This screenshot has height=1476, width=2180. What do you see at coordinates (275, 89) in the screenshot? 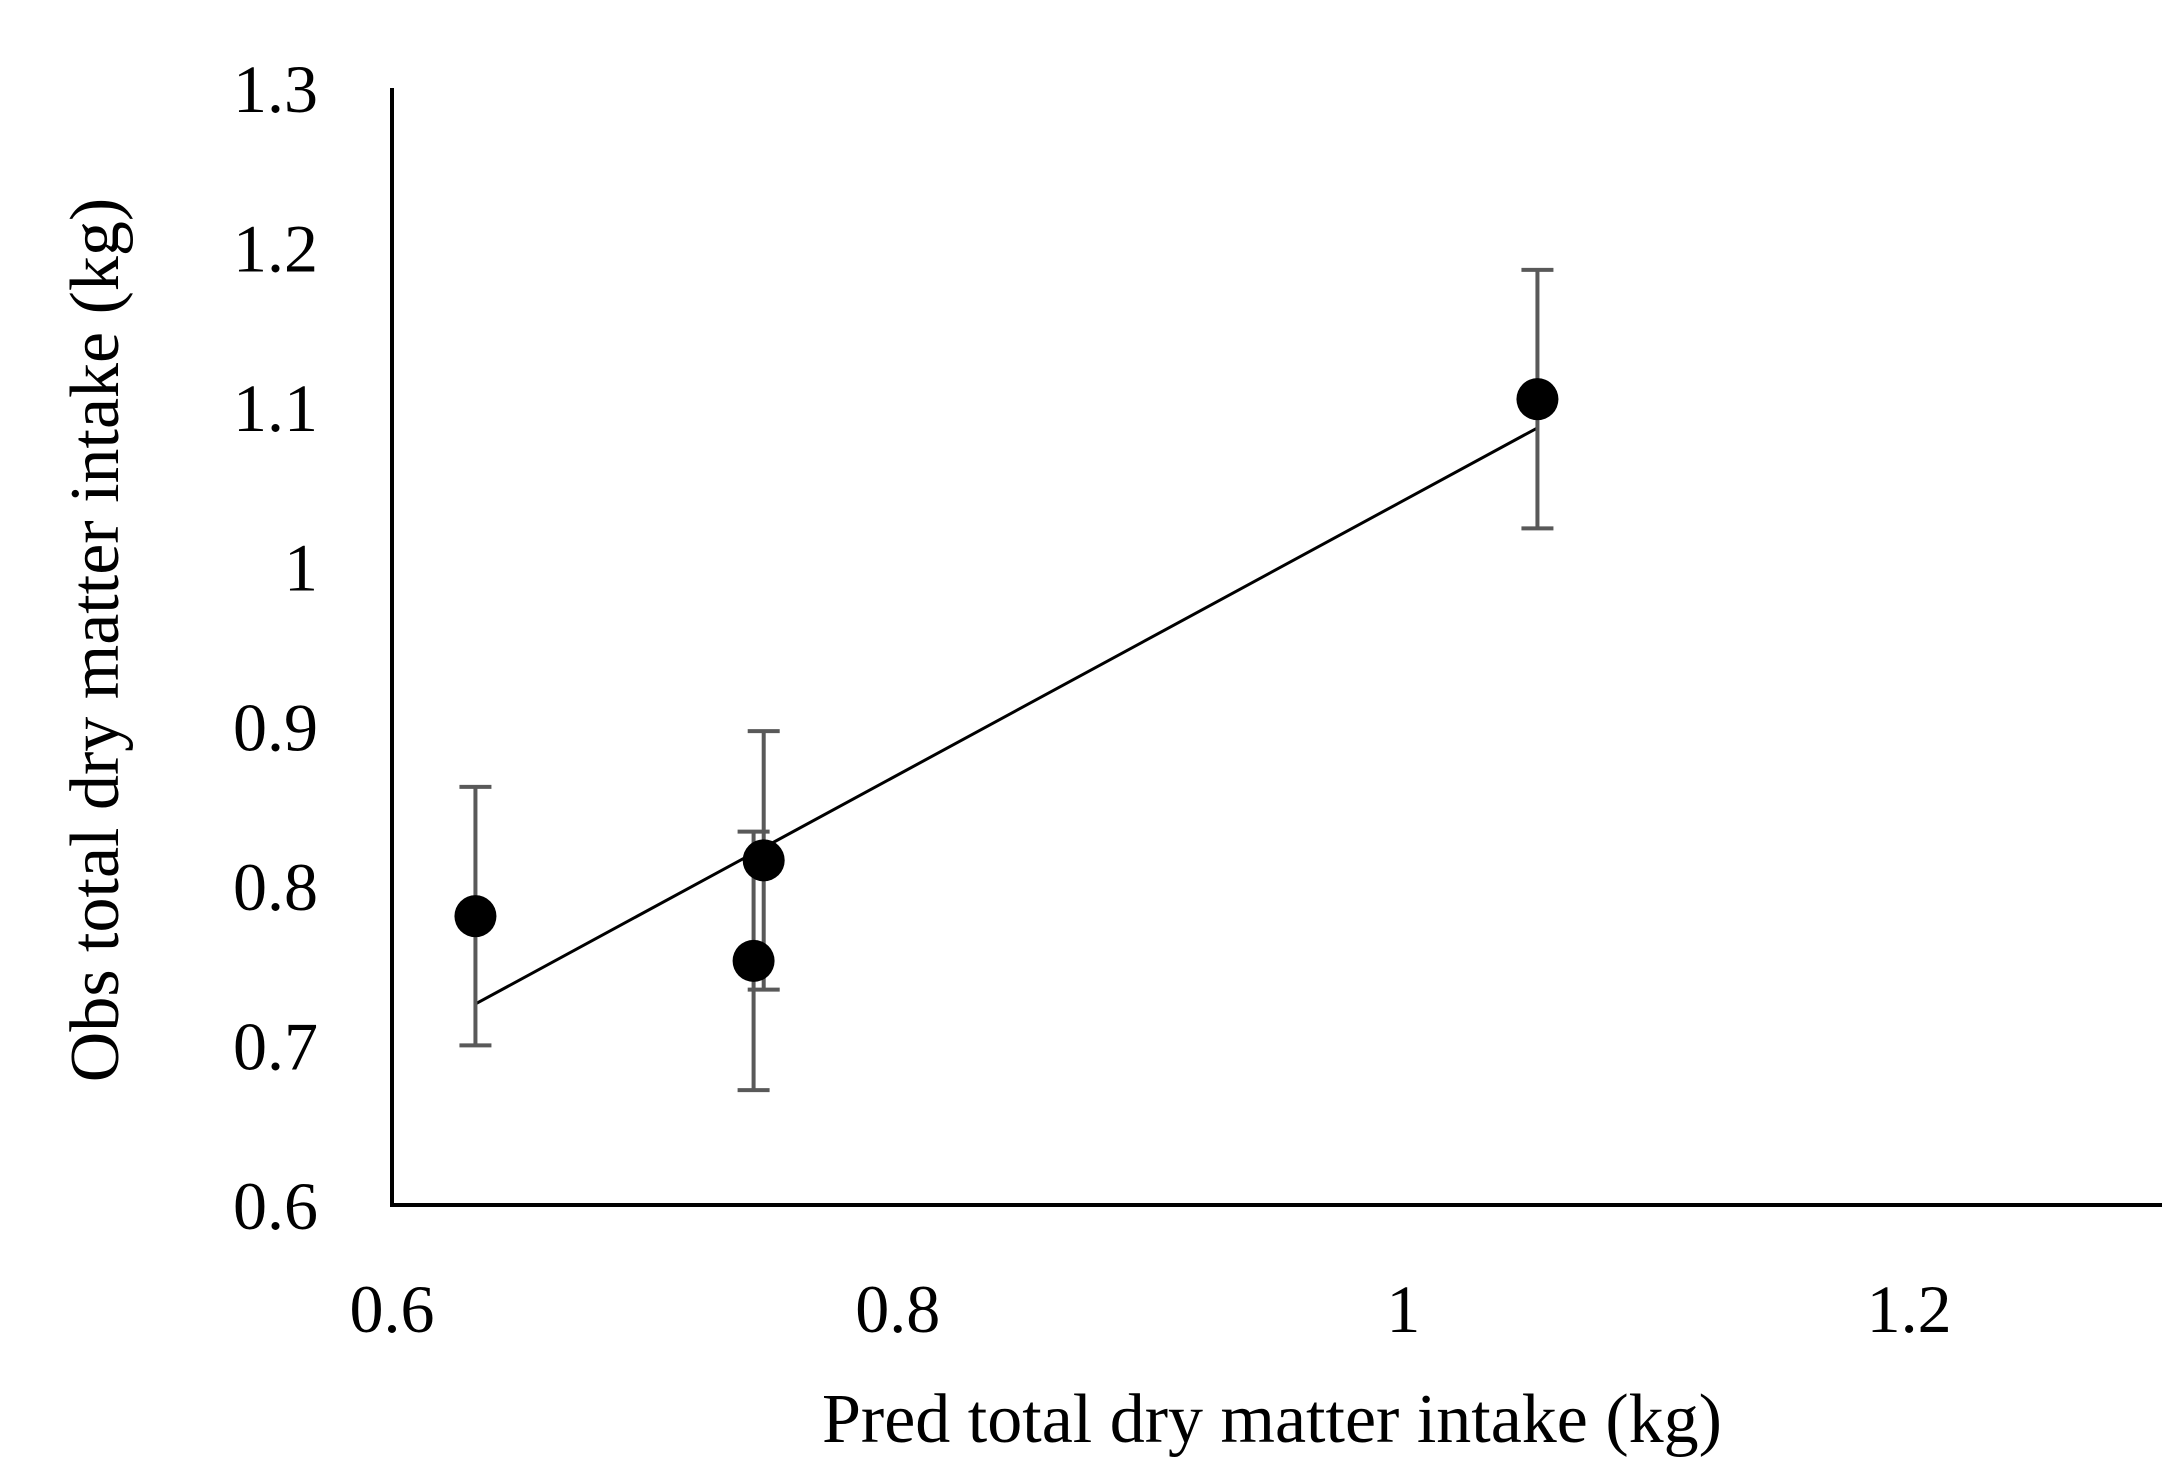
I see `y-tick-label: 1.3` at bounding box center [275, 89].